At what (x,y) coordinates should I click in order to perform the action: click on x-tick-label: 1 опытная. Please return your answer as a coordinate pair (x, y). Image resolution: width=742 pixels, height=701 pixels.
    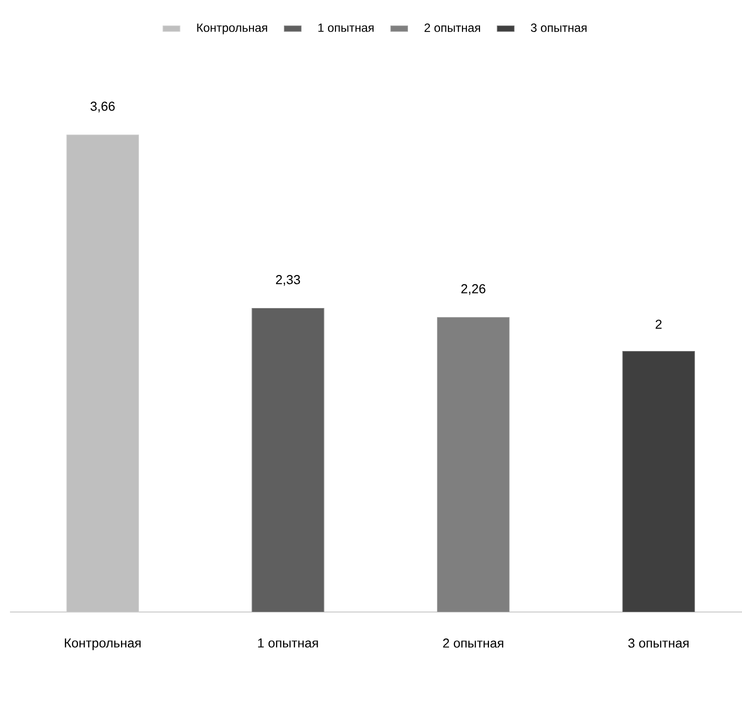
    Looking at the image, I should click on (288, 643).